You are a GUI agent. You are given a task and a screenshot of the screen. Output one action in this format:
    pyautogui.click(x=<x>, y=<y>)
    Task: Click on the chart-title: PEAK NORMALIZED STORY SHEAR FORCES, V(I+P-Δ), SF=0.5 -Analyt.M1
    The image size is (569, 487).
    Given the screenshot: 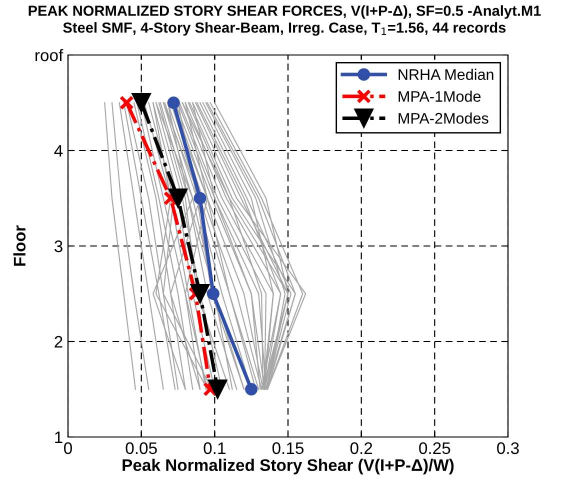 What is the action you would take?
    pyautogui.click(x=284, y=12)
    